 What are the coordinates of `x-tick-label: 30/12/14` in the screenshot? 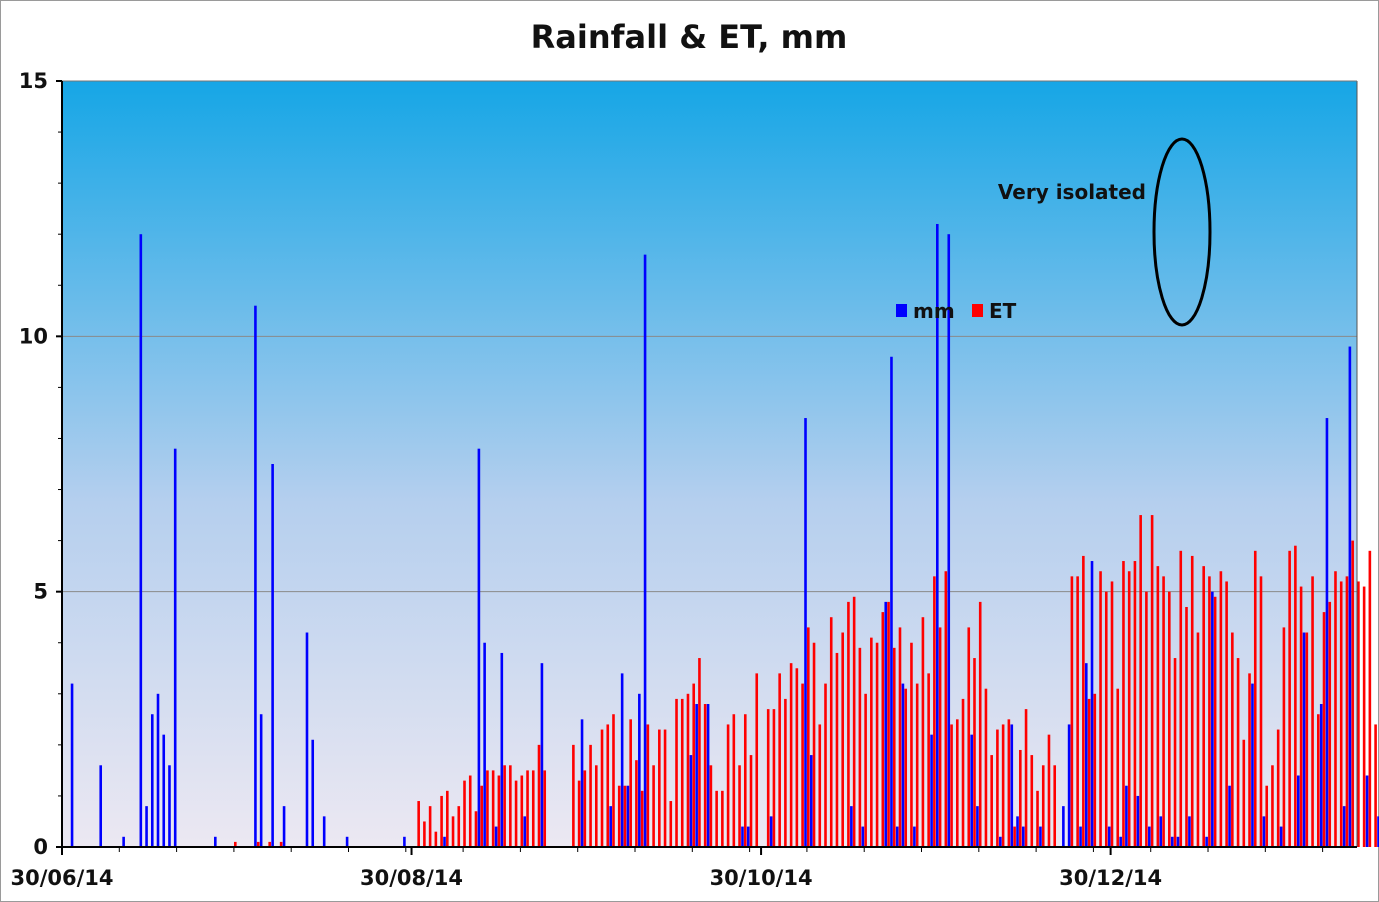 It's located at (1110, 878).